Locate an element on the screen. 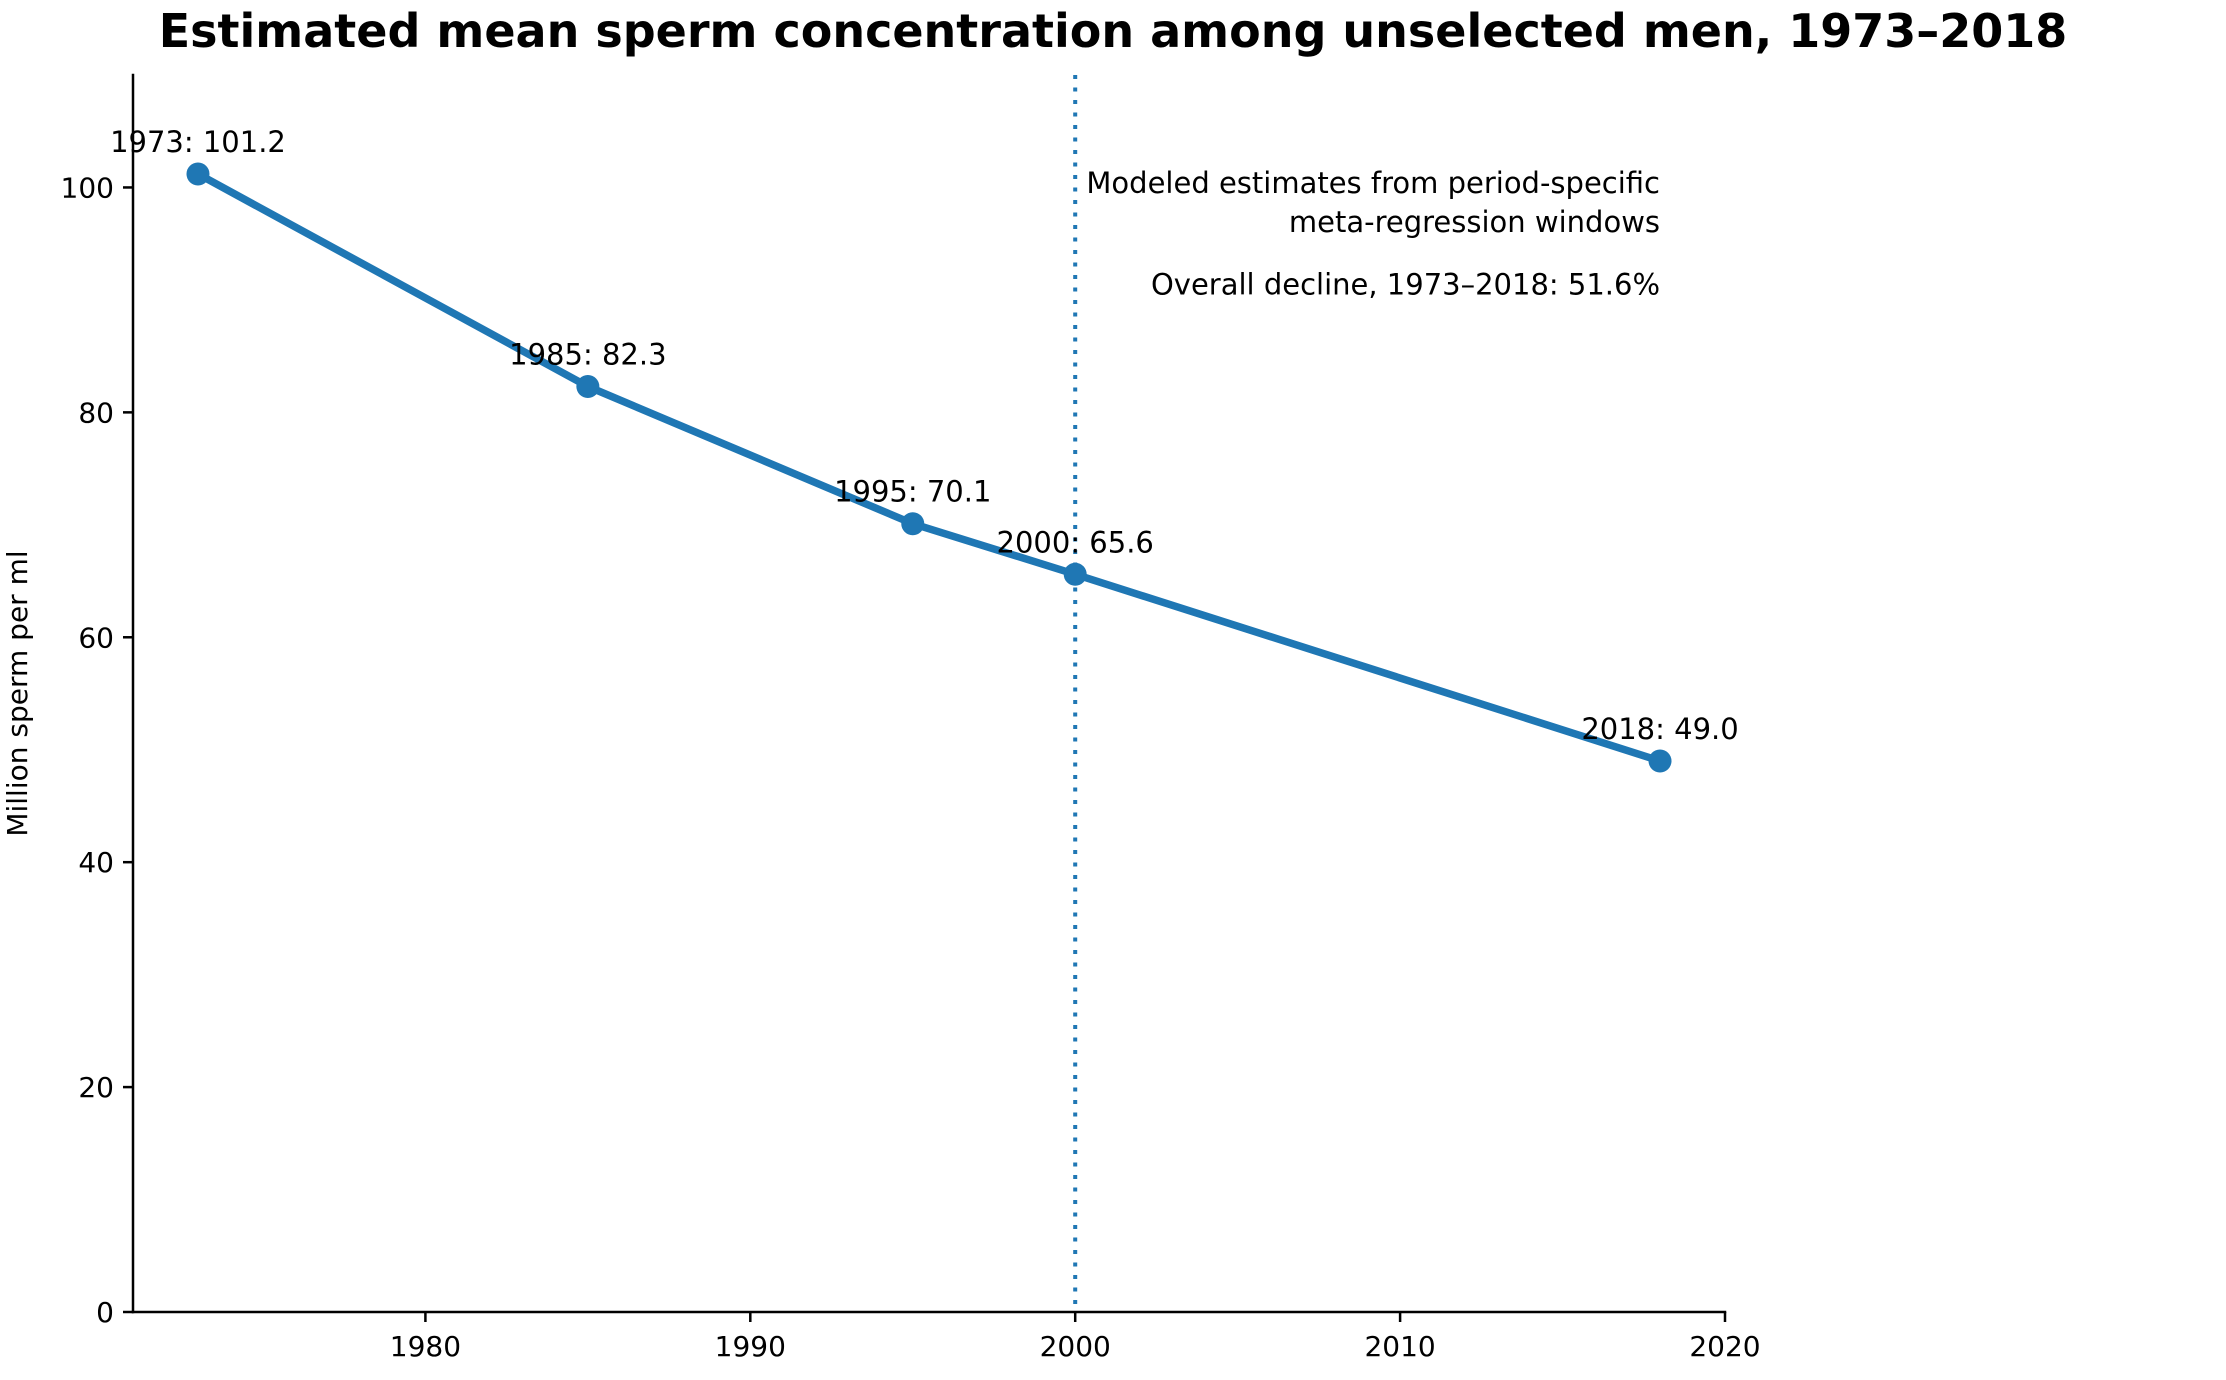 The height and width of the screenshot is (1380, 2226). y-tick-label: 20 is located at coordinates (96, 1087).